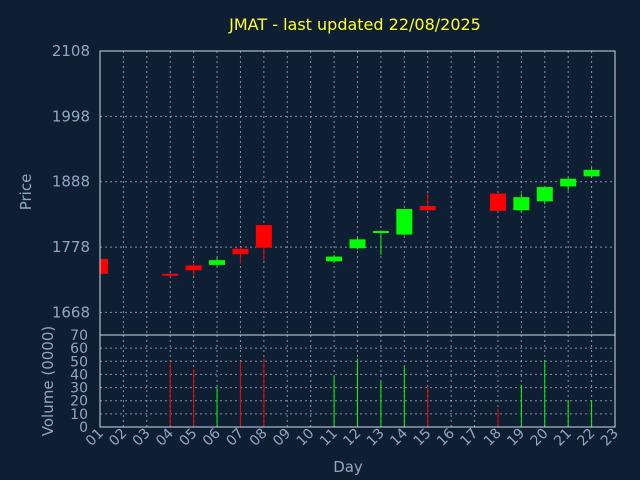  I want to click on day-tick-label: 06, so click(212, 437).